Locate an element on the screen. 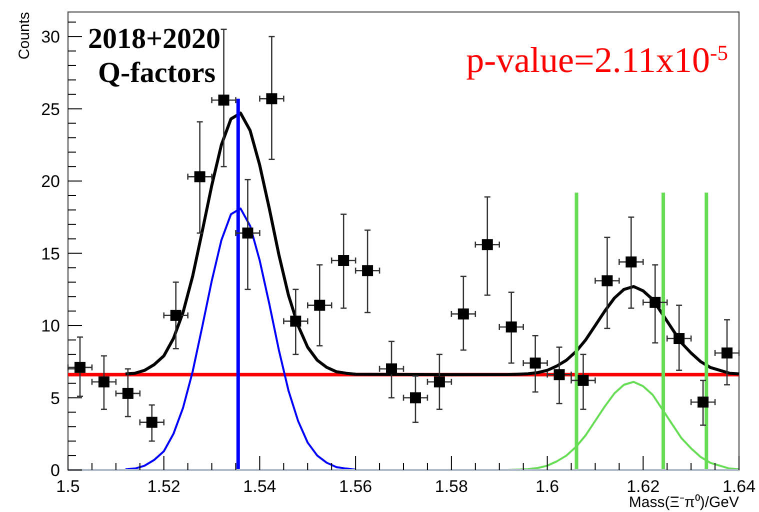  x-tick-label: 1.56 is located at coordinates (355, 486).